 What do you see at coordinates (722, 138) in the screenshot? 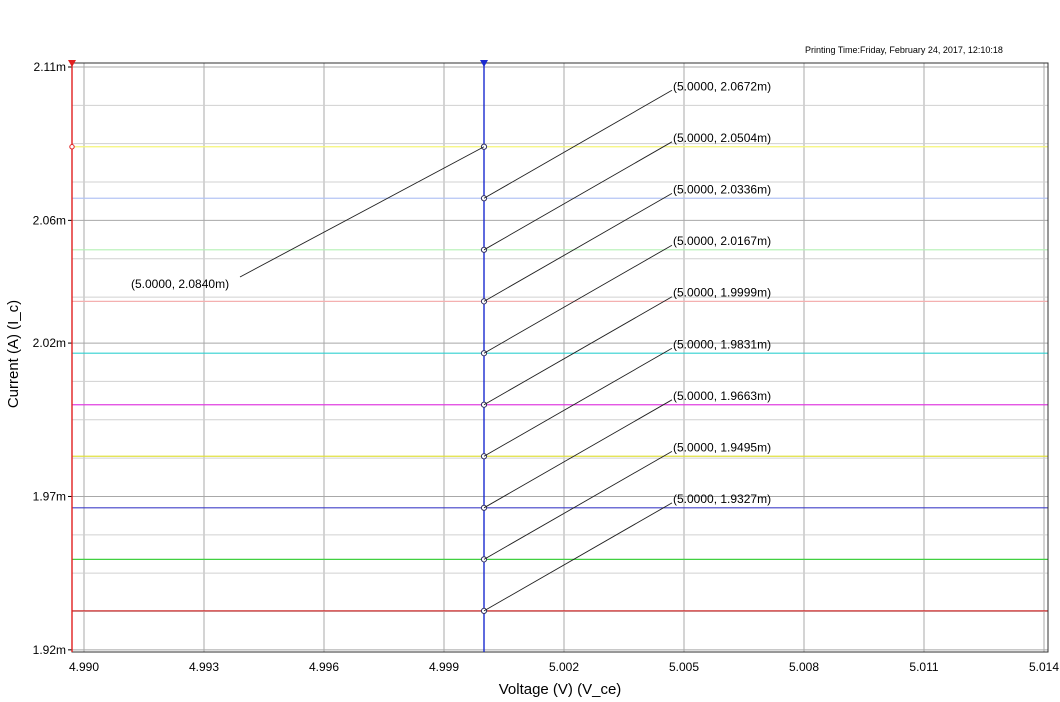
I see `annotation-label: (5.0000, 2.0504m)` at bounding box center [722, 138].